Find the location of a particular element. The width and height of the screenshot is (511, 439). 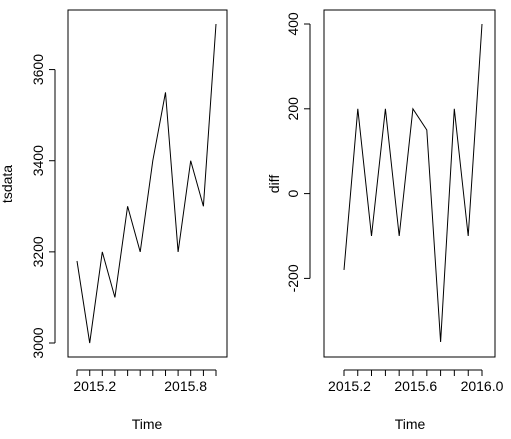

y-tick-label: 3200 is located at coordinates (38, 251).